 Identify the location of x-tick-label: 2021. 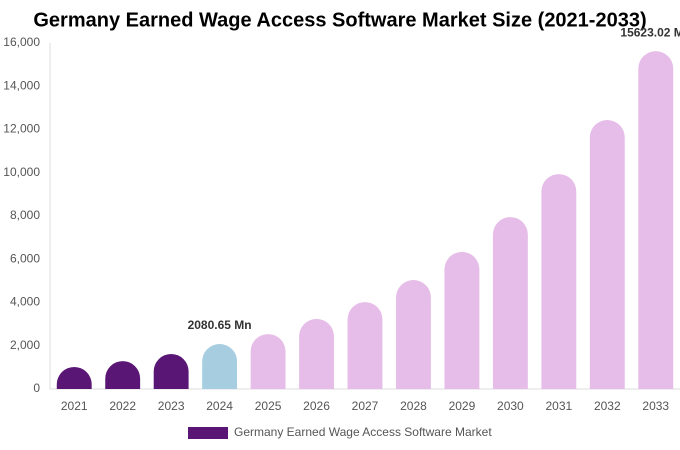
(74, 406).